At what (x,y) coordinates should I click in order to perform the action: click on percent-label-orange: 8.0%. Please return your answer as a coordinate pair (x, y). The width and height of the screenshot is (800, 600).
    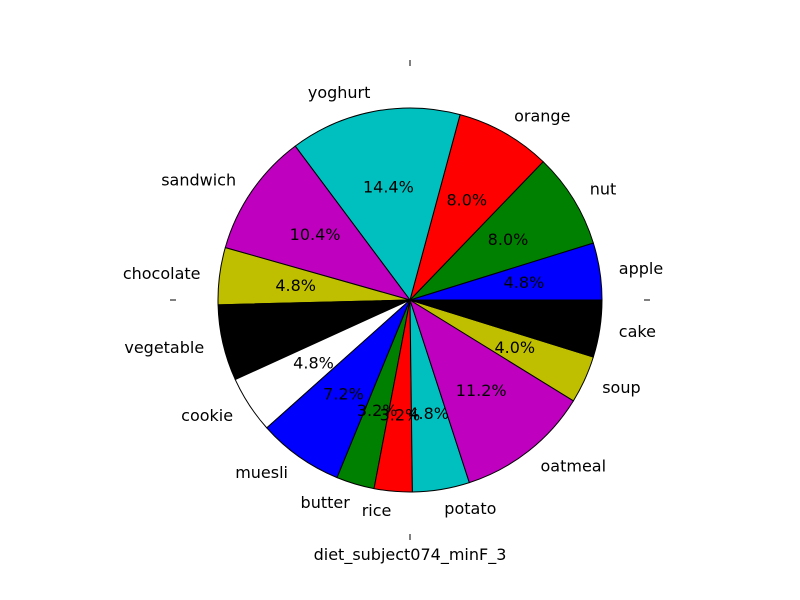
    Looking at the image, I should click on (466, 199).